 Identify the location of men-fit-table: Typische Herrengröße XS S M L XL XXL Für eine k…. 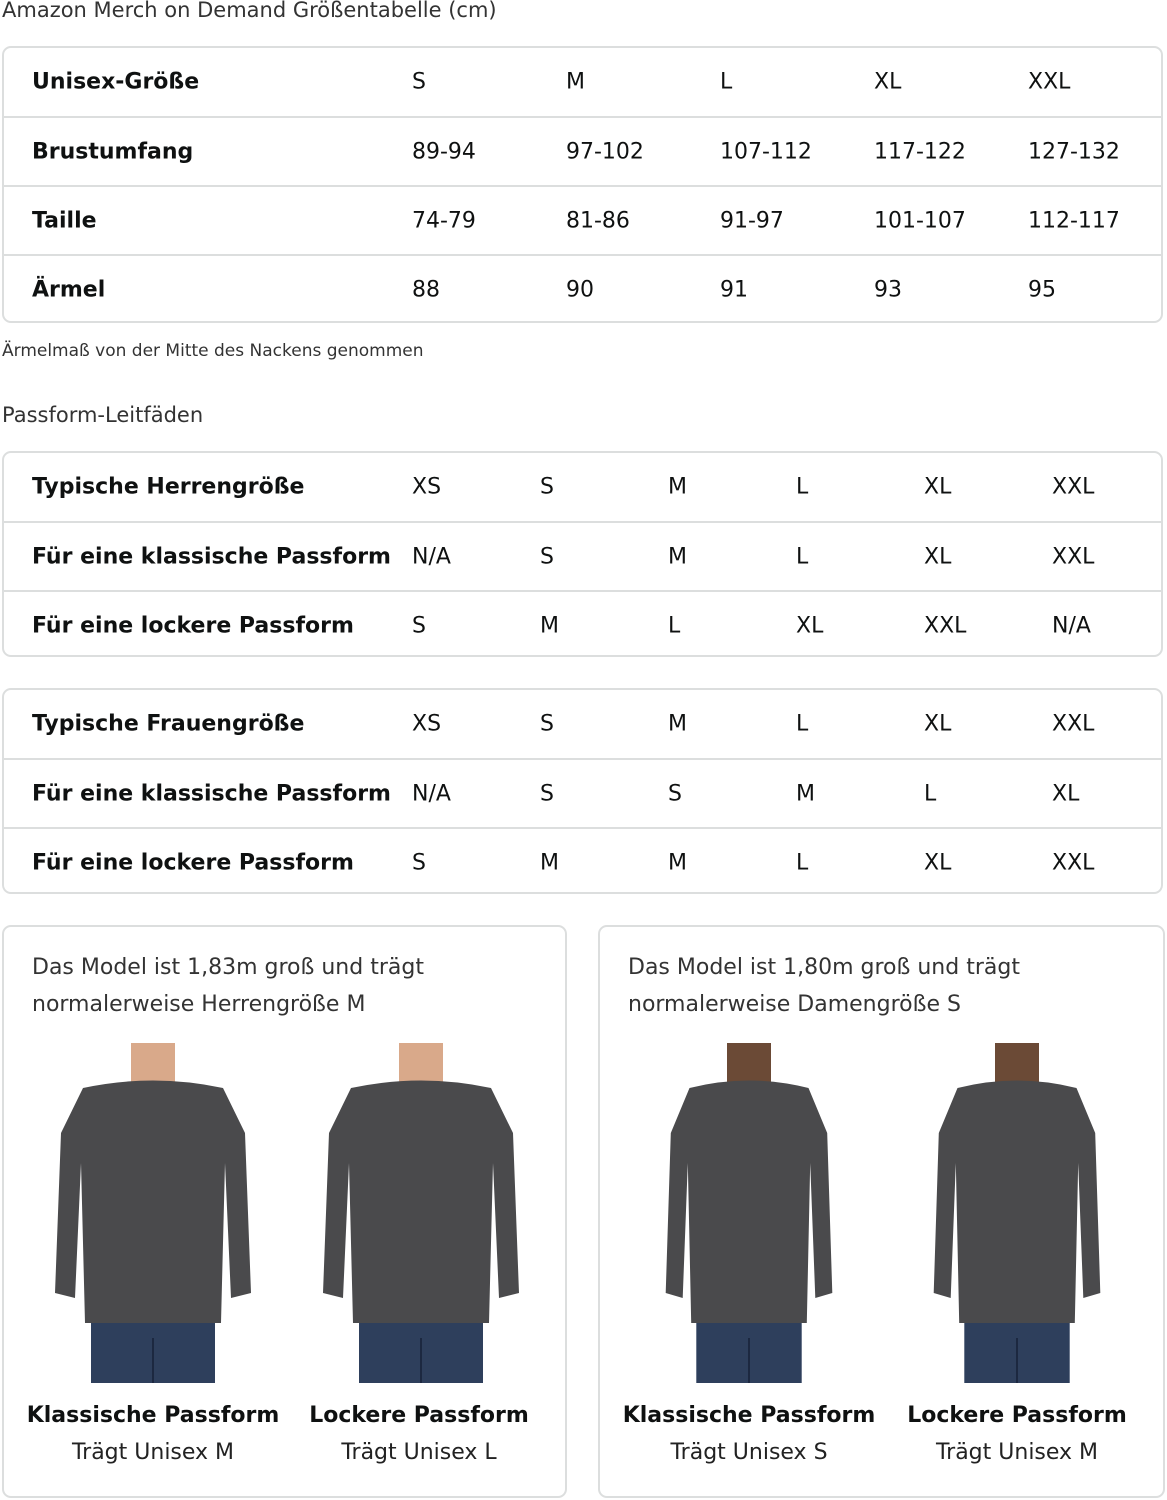
(582, 554).